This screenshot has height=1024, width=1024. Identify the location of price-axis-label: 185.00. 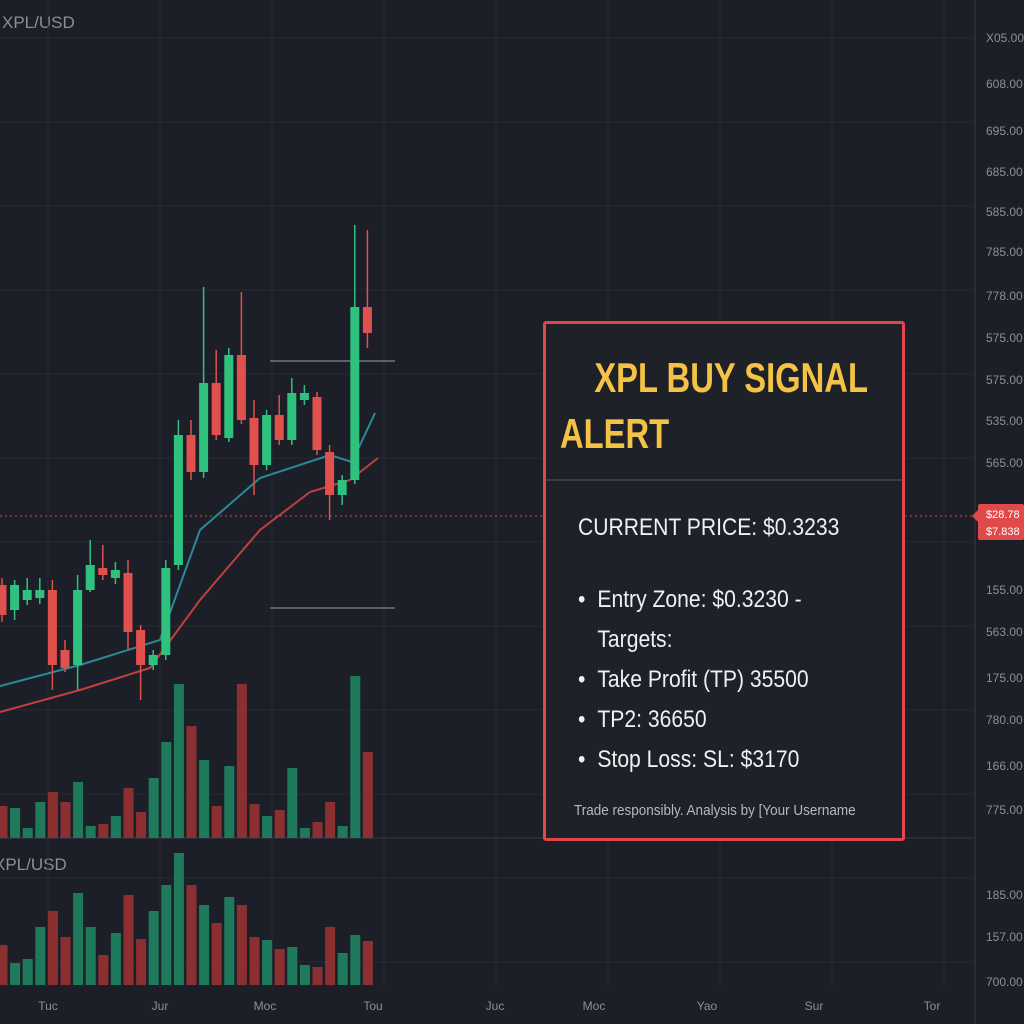
(1004, 895).